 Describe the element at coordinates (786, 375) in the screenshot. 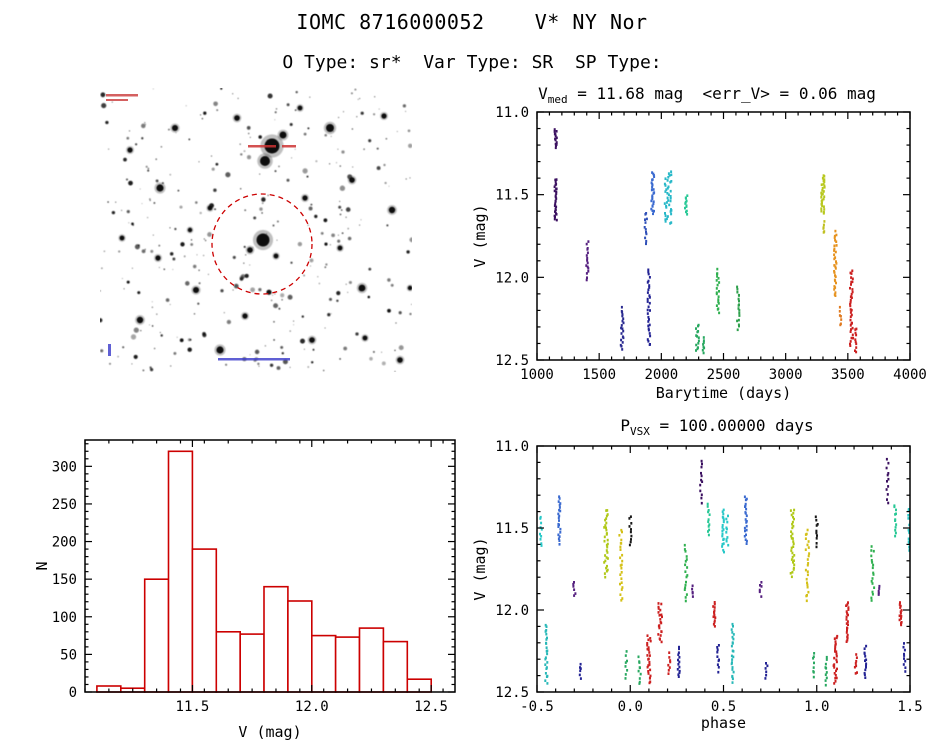

I see `svg-text: 3000` at that location.